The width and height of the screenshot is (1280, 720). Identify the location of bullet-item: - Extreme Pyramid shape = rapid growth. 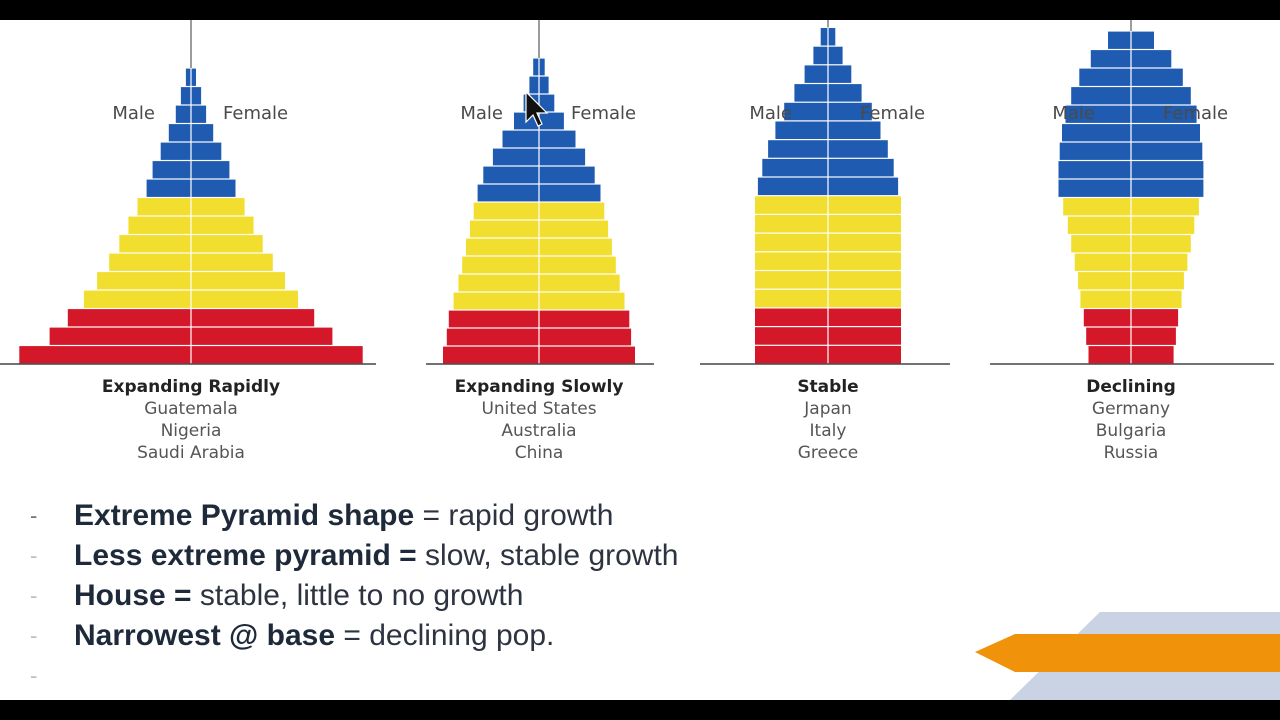
(480, 516).